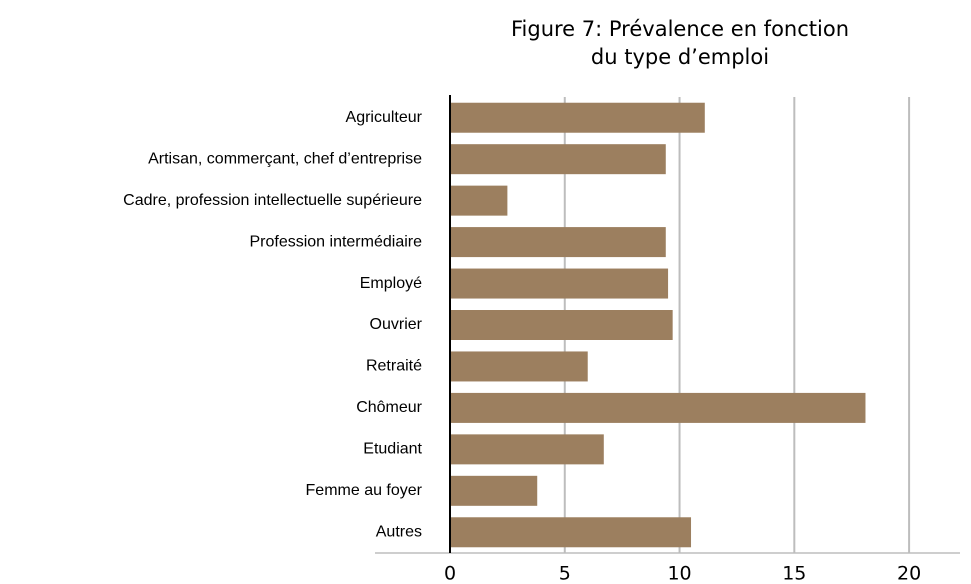 This screenshot has height=584, width=971. What do you see at coordinates (364, 490) in the screenshot?
I see `y-tick-label: Femme au foyer` at bounding box center [364, 490].